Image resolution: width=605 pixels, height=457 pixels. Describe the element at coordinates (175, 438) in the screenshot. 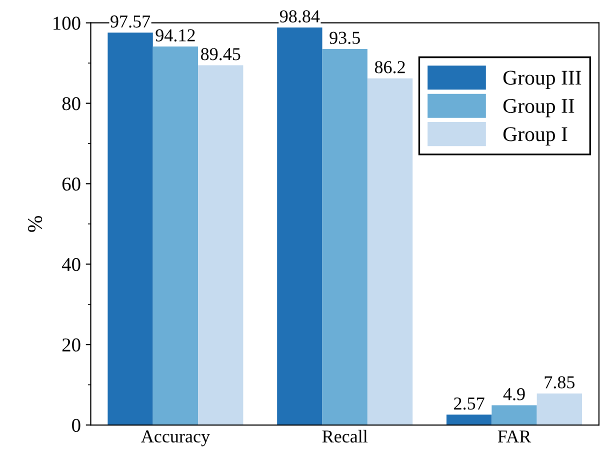

I see `x-tick-label: Accuracy` at that location.